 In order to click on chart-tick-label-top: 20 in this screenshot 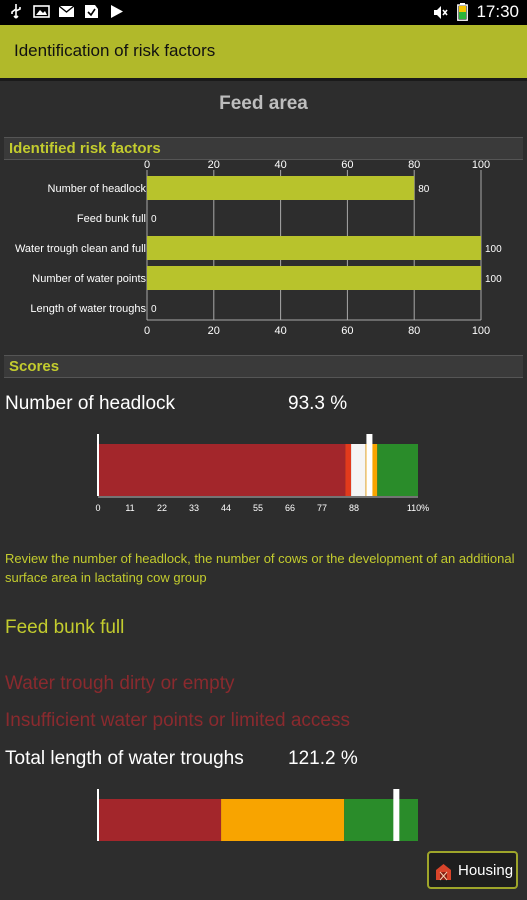, I will do `click(214, 165)`.